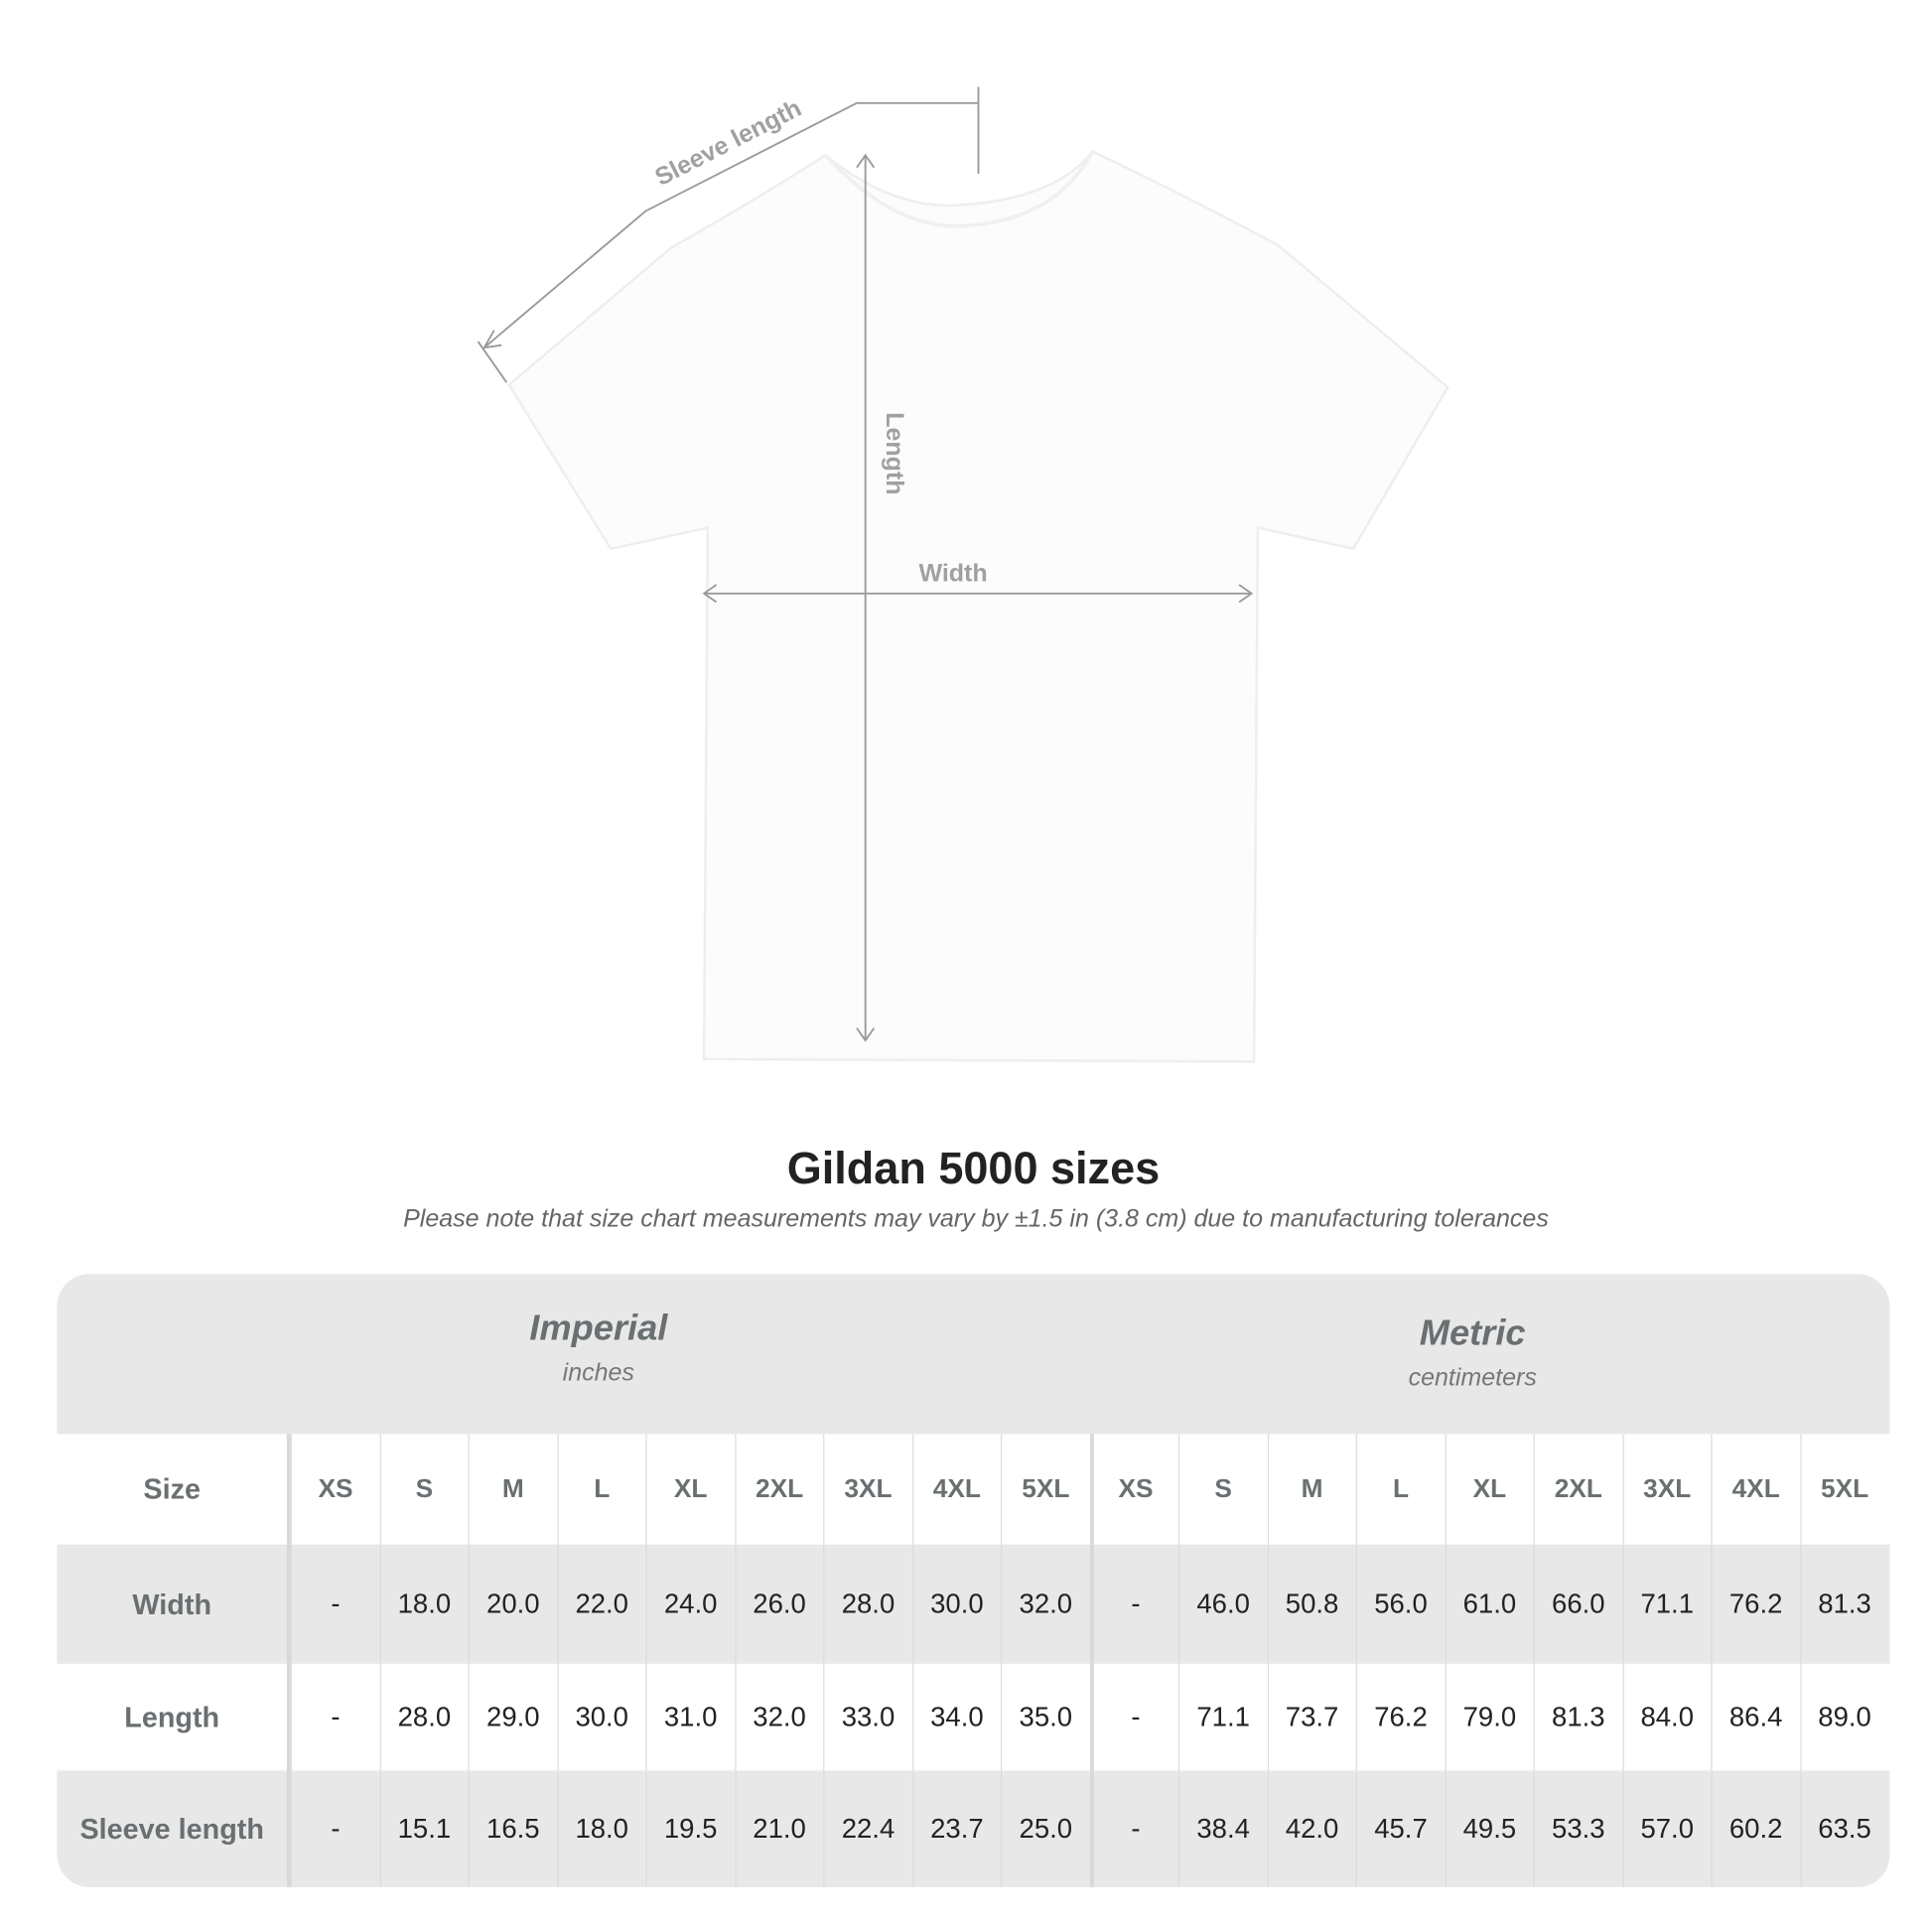 Image resolution: width=1932 pixels, height=1932 pixels. Describe the element at coordinates (1666, 1717) in the screenshot. I see `metric-value-cell: 84.0` at that location.